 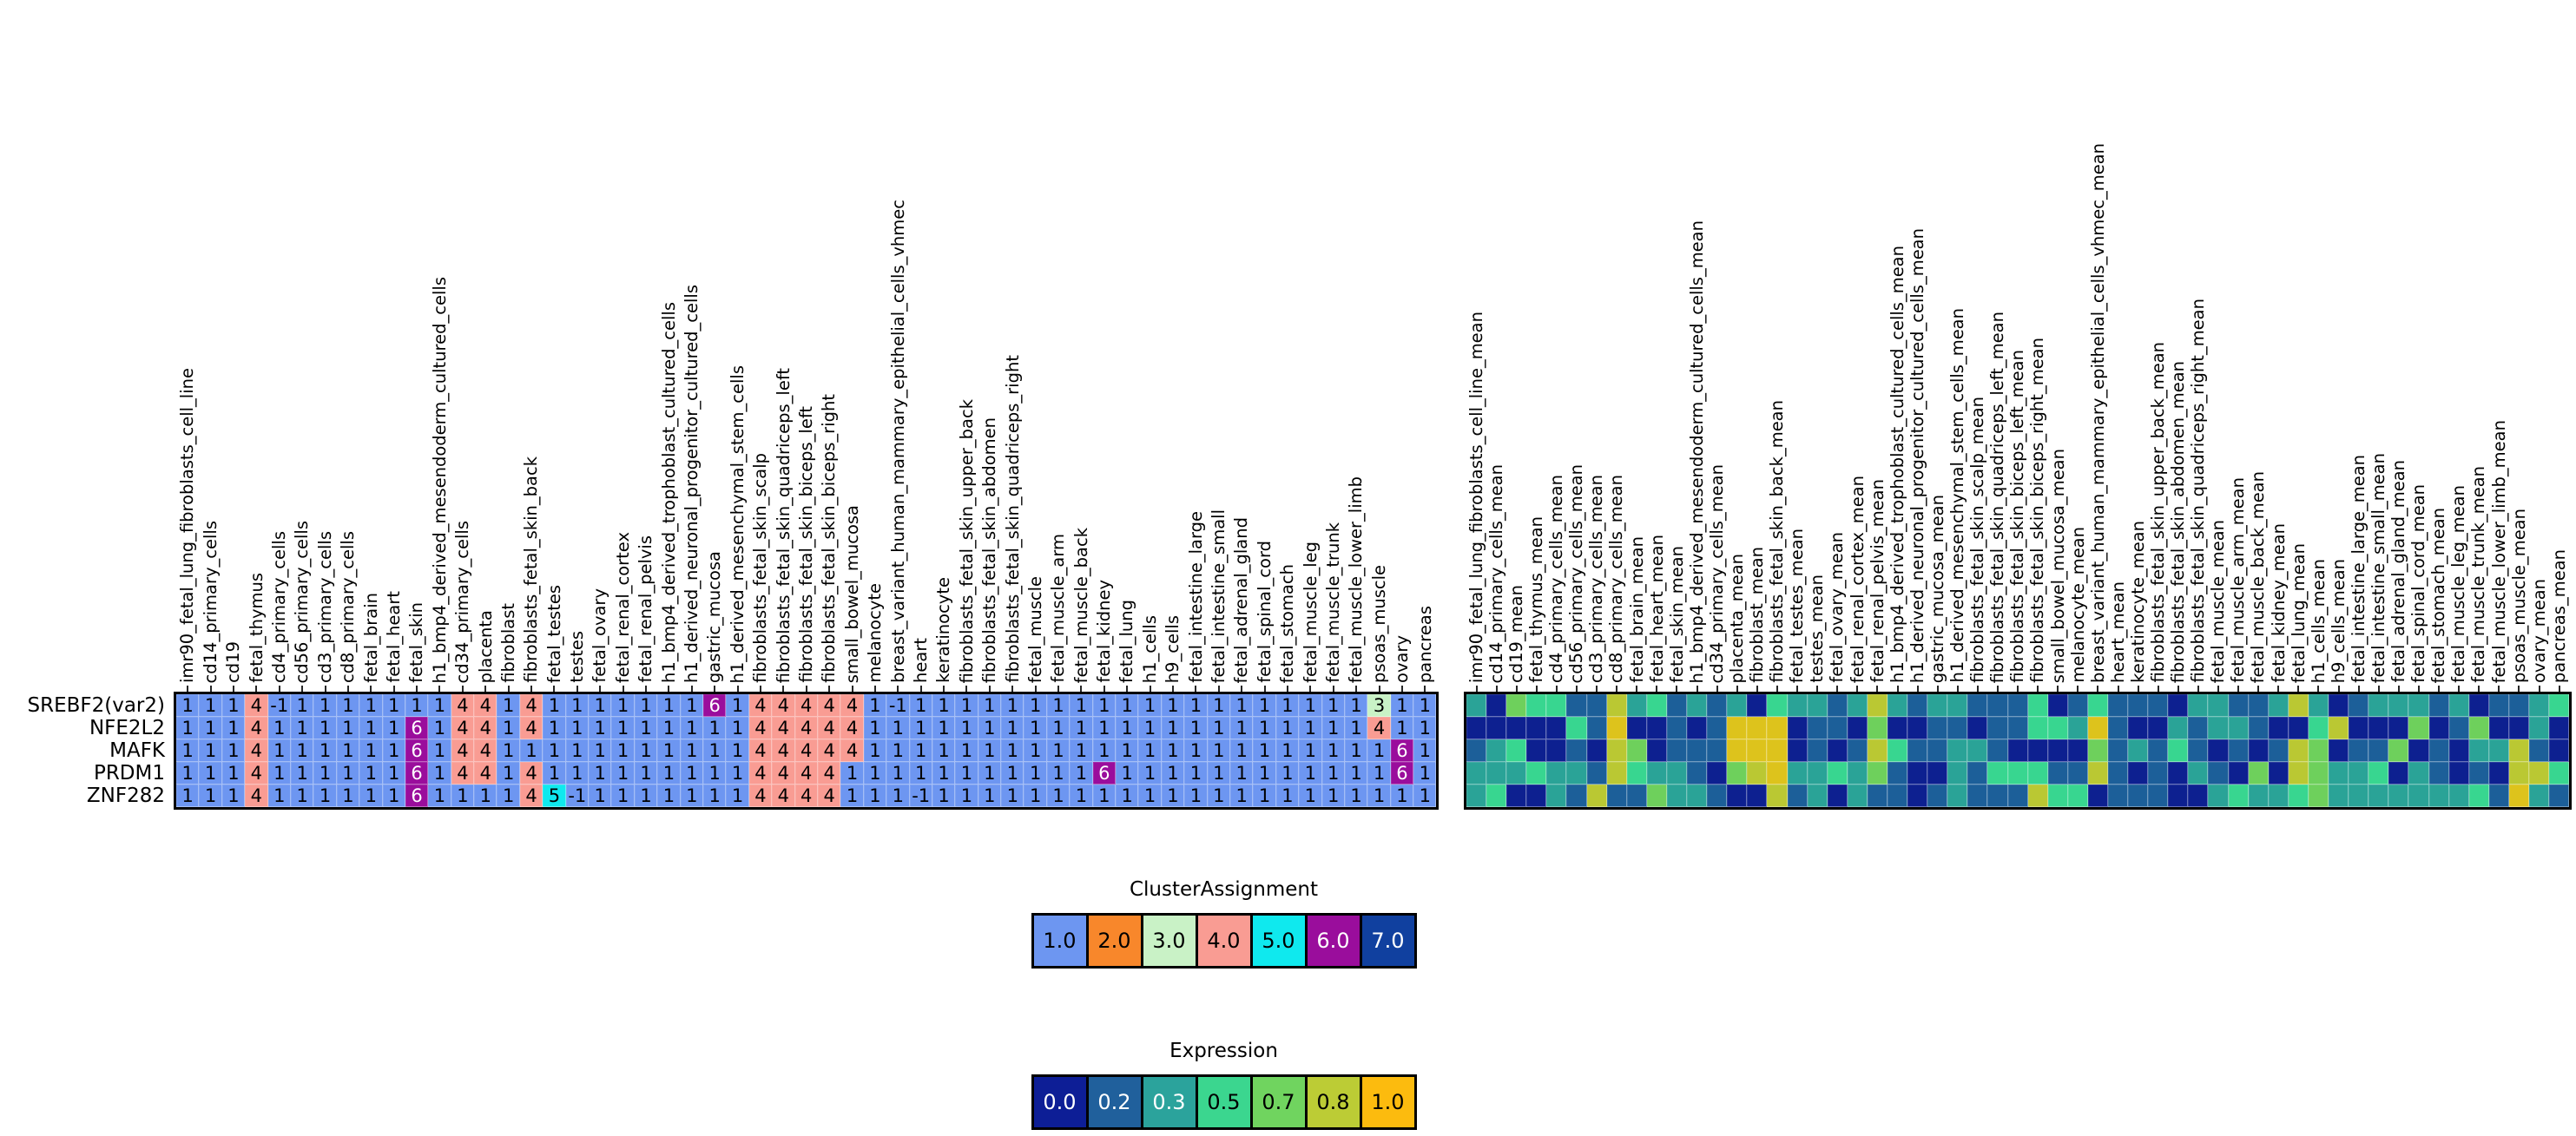 What do you see at coordinates (829, 346) in the screenshot?
I see `column-label-slot: fibroblasts_fetal_skin_biceps_right` at bounding box center [829, 346].